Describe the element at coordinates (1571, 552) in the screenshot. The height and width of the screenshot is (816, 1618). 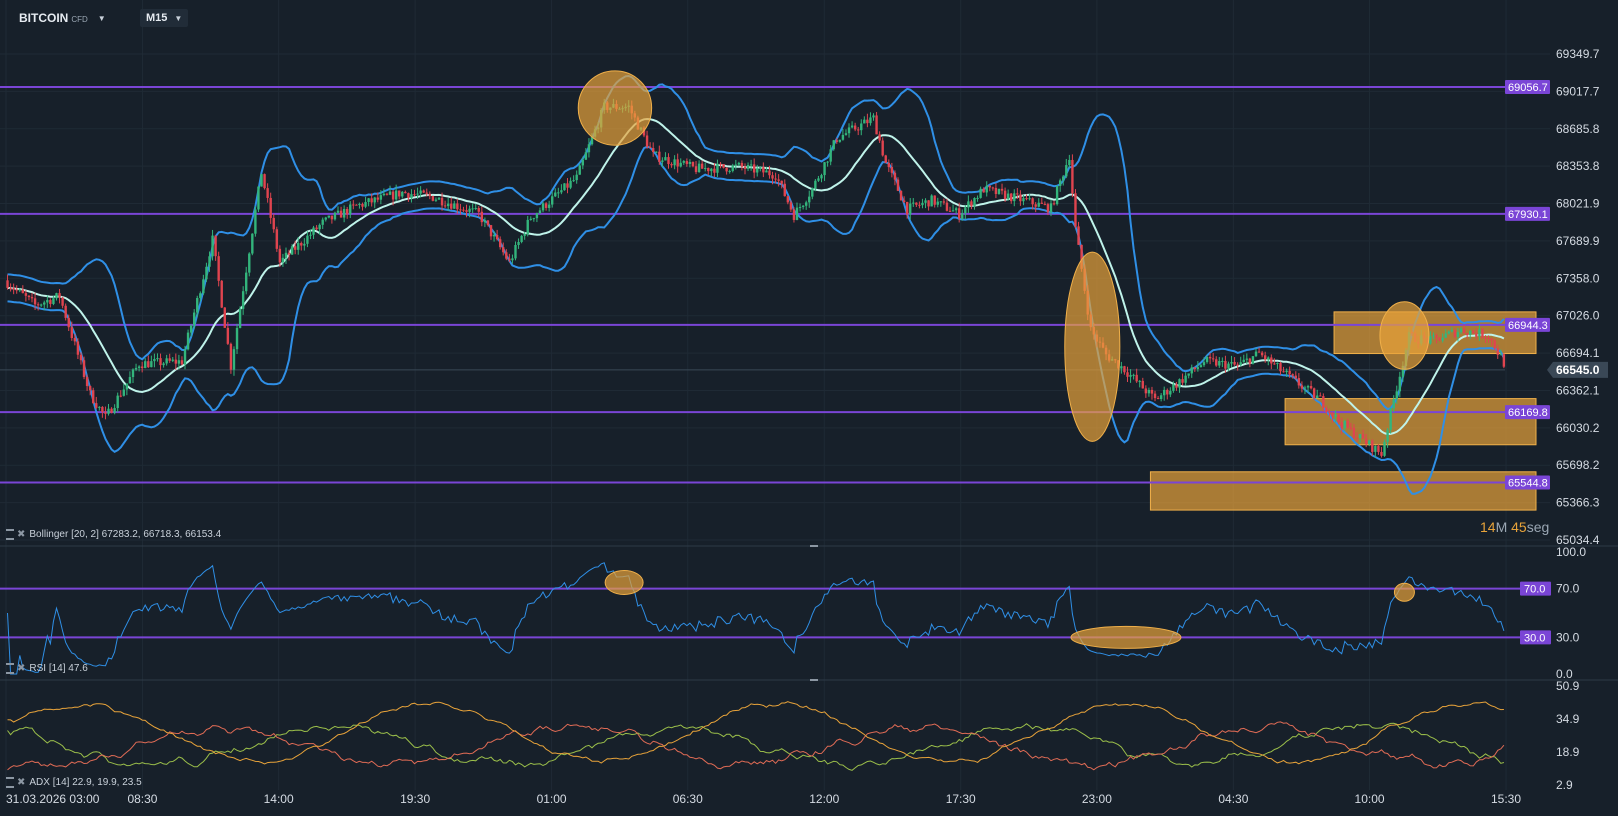
I see `rsi-tick-label: 100.0` at that location.